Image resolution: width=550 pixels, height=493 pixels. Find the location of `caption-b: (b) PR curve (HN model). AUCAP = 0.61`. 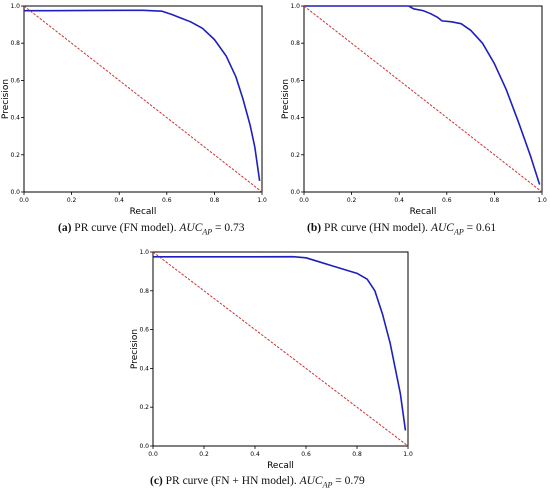

caption-b: (b) PR curve (HN model). AUCAP = 0.61 is located at coordinates (401, 229).